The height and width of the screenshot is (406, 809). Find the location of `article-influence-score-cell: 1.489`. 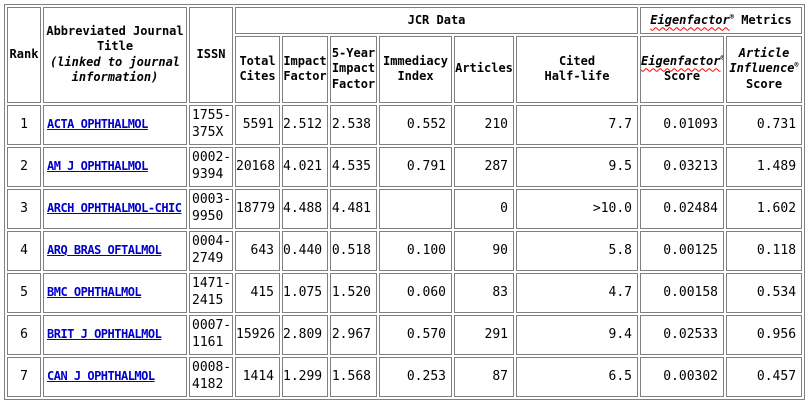

article-influence-score-cell: 1.489 is located at coordinates (764, 166).